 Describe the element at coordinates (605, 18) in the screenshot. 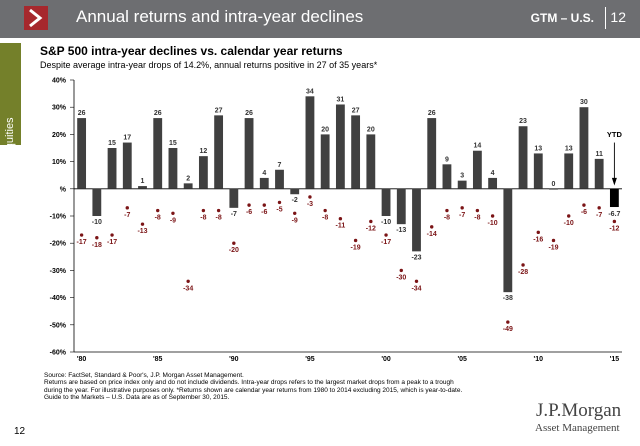

I see `header-divider` at that location.